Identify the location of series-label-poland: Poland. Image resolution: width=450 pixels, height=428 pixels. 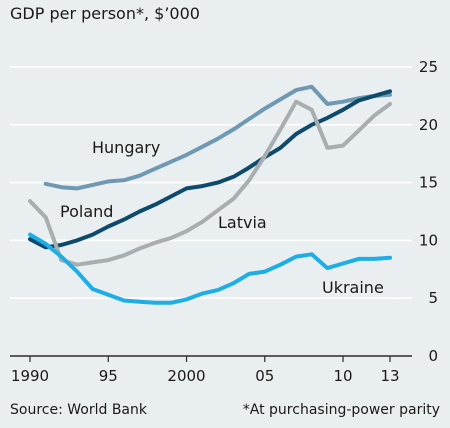
(86, 211).